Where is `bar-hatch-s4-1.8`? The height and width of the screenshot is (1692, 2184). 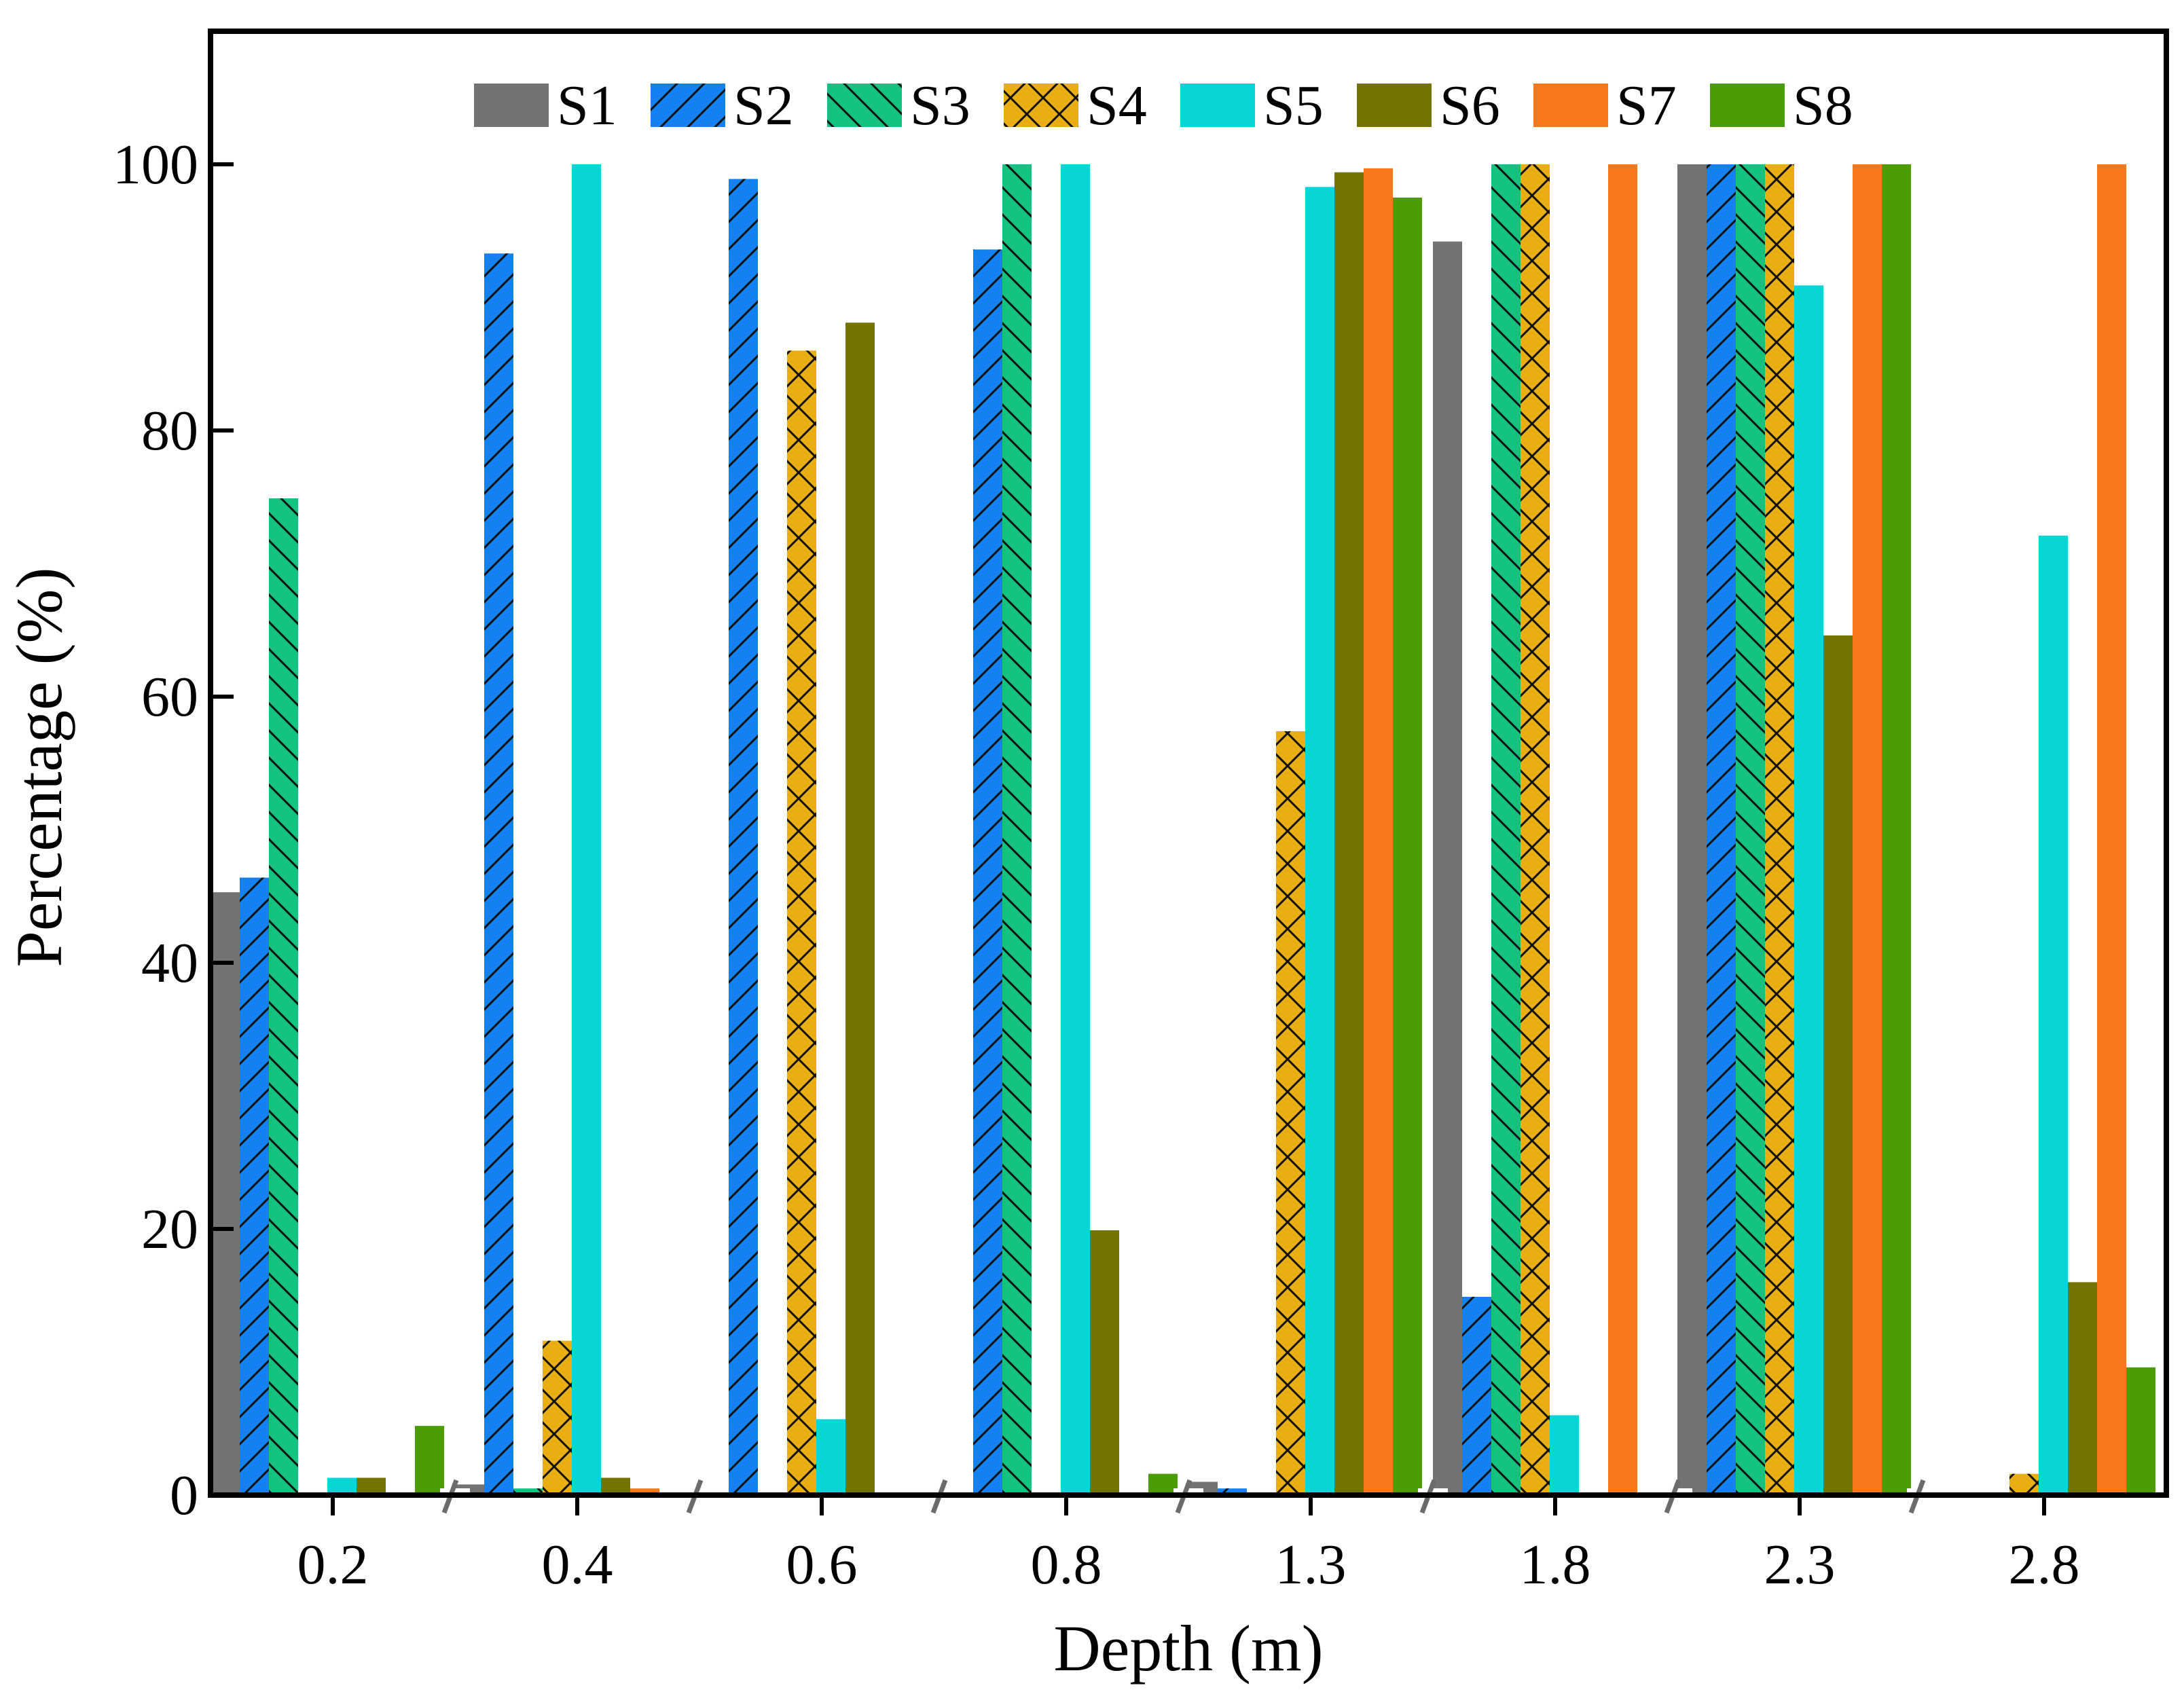
bar-hatch-s4-1.8 is located at coordinates (1535, 829).